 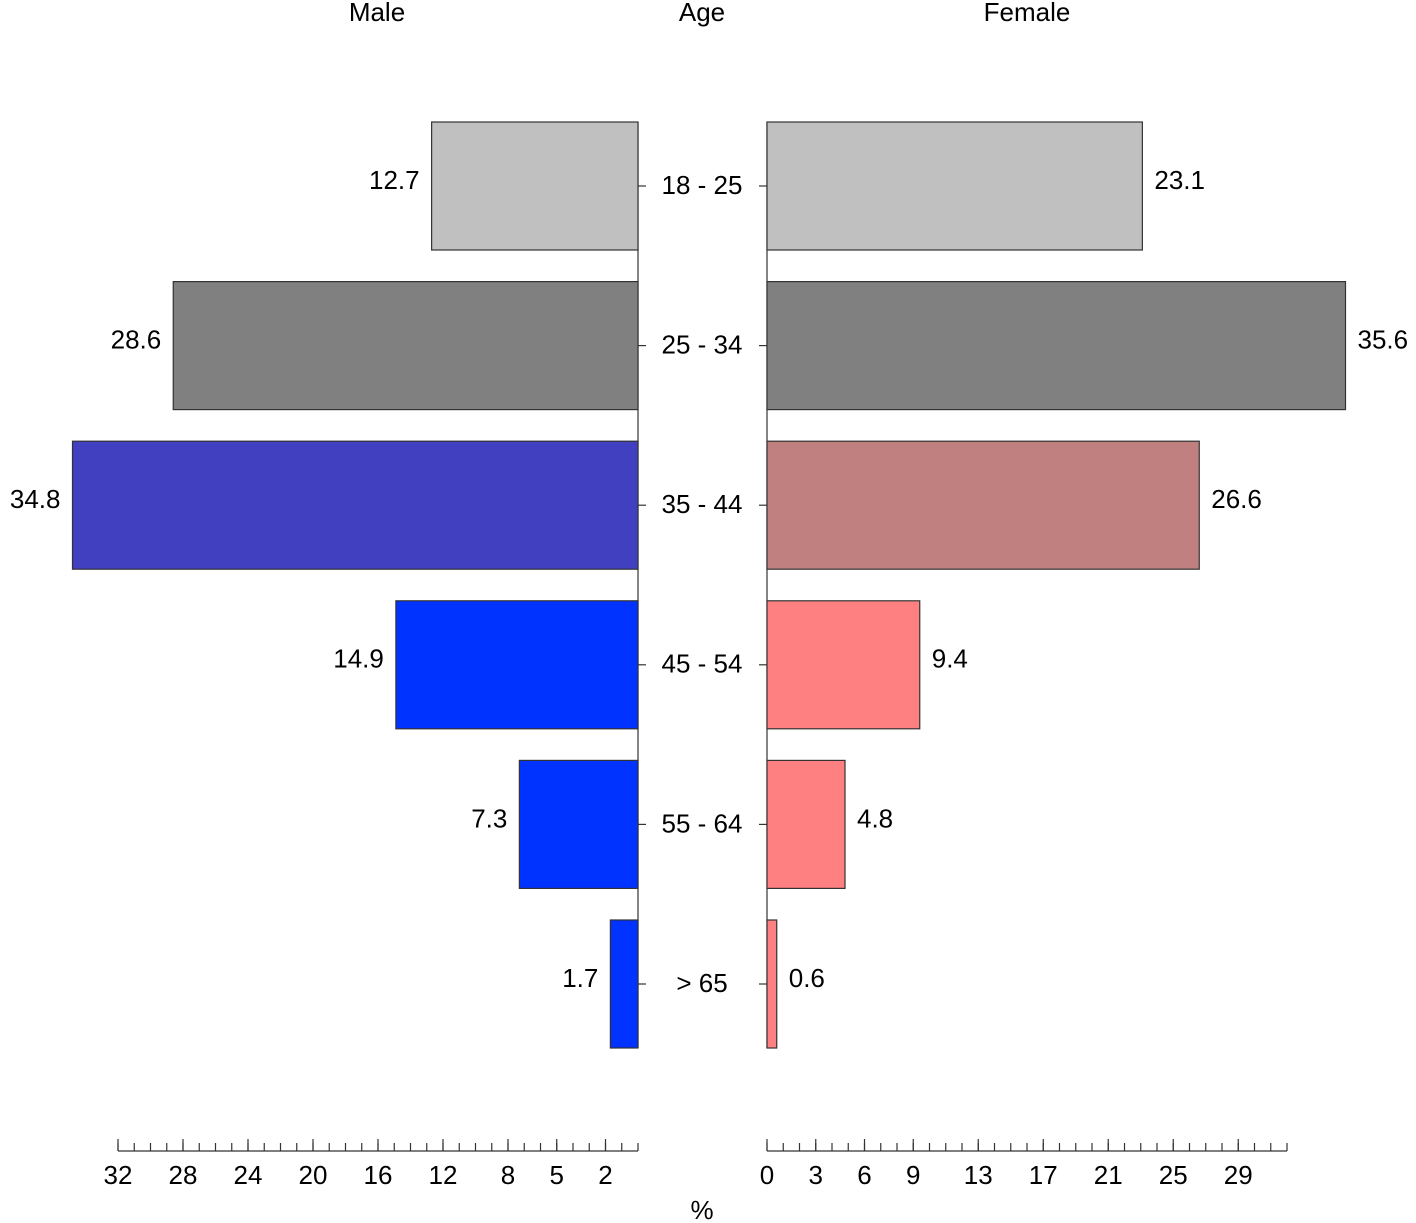 What do you see at coordinates (605, 1175) in the screenshot?
I see `x-tick-label: 2` at bounding box center [605, 1175].